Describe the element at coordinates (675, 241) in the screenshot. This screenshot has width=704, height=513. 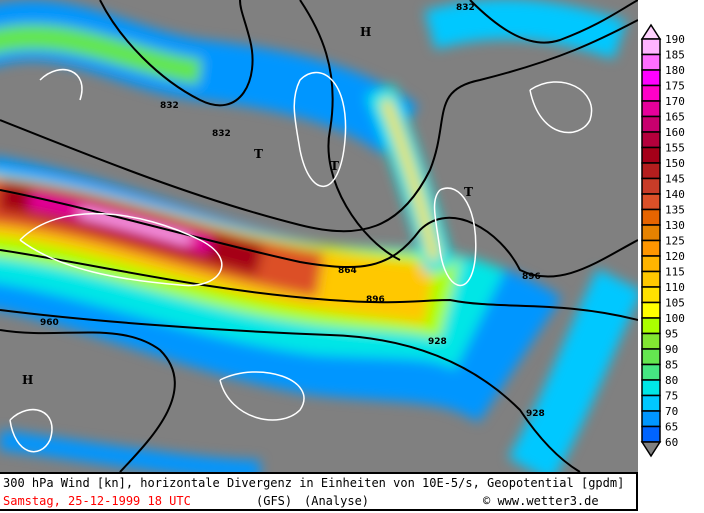
I see `legend-label: 125` at that location.